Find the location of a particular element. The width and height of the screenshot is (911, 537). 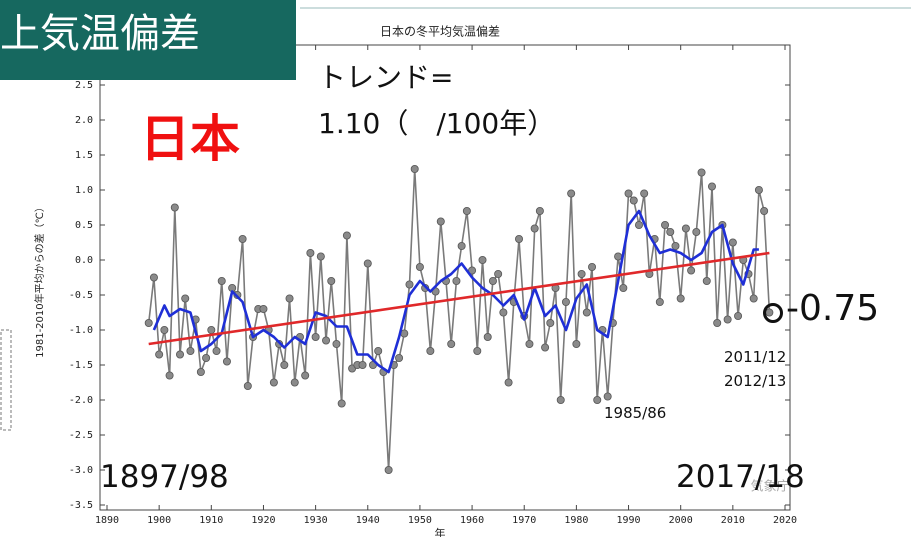

annotation: 2017/18 is located at coordinates (740, 477).